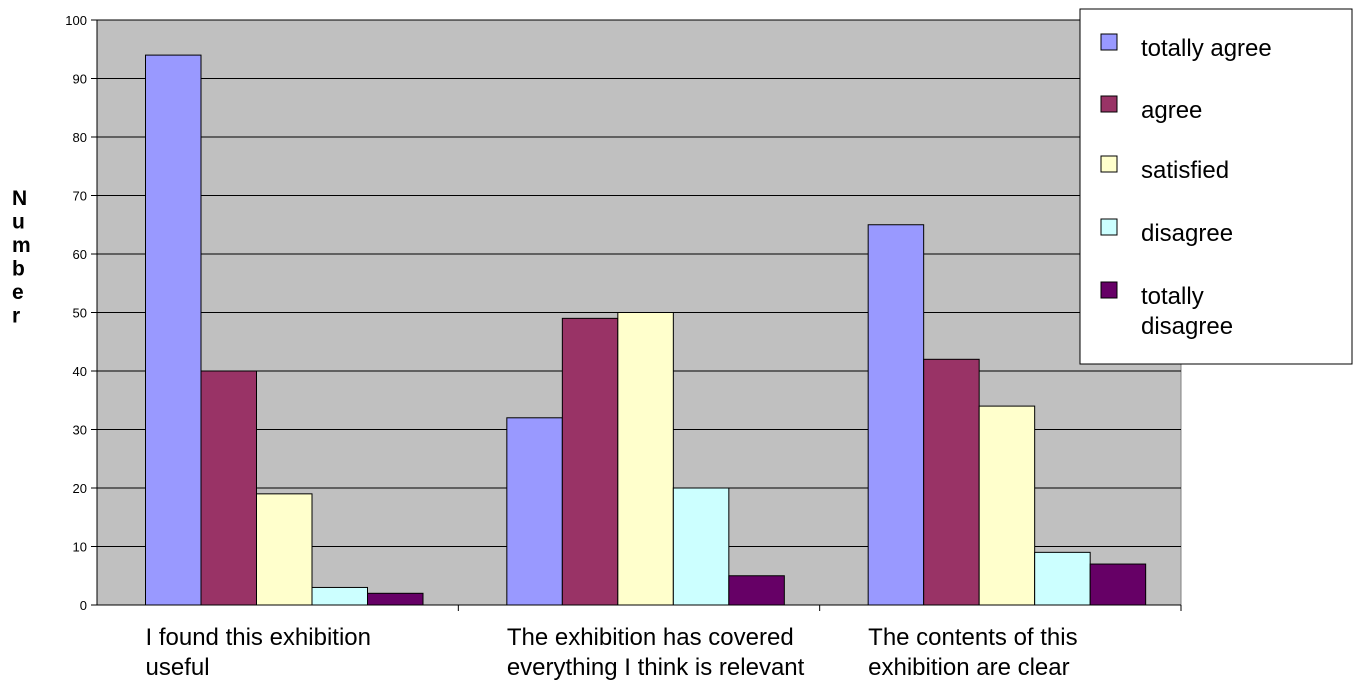 The width and height of the screenshot is (1359, 684). I want to click on category-label: The exhibition has covered, so click(650, 637).